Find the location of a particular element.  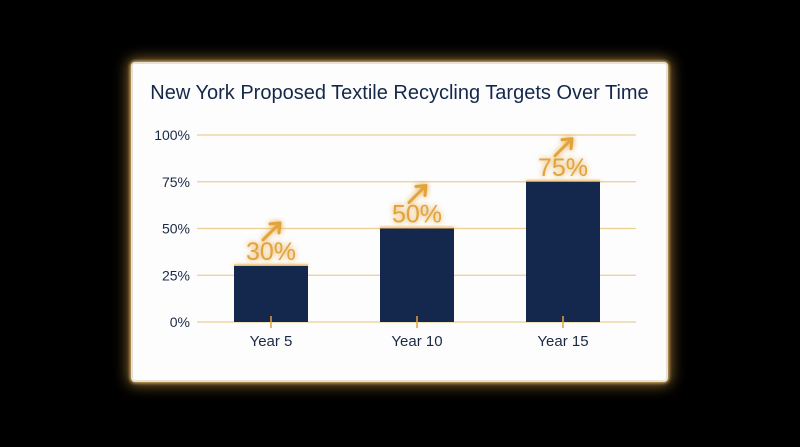

y-tick-label: 100% is located at coordinates (172, 135).